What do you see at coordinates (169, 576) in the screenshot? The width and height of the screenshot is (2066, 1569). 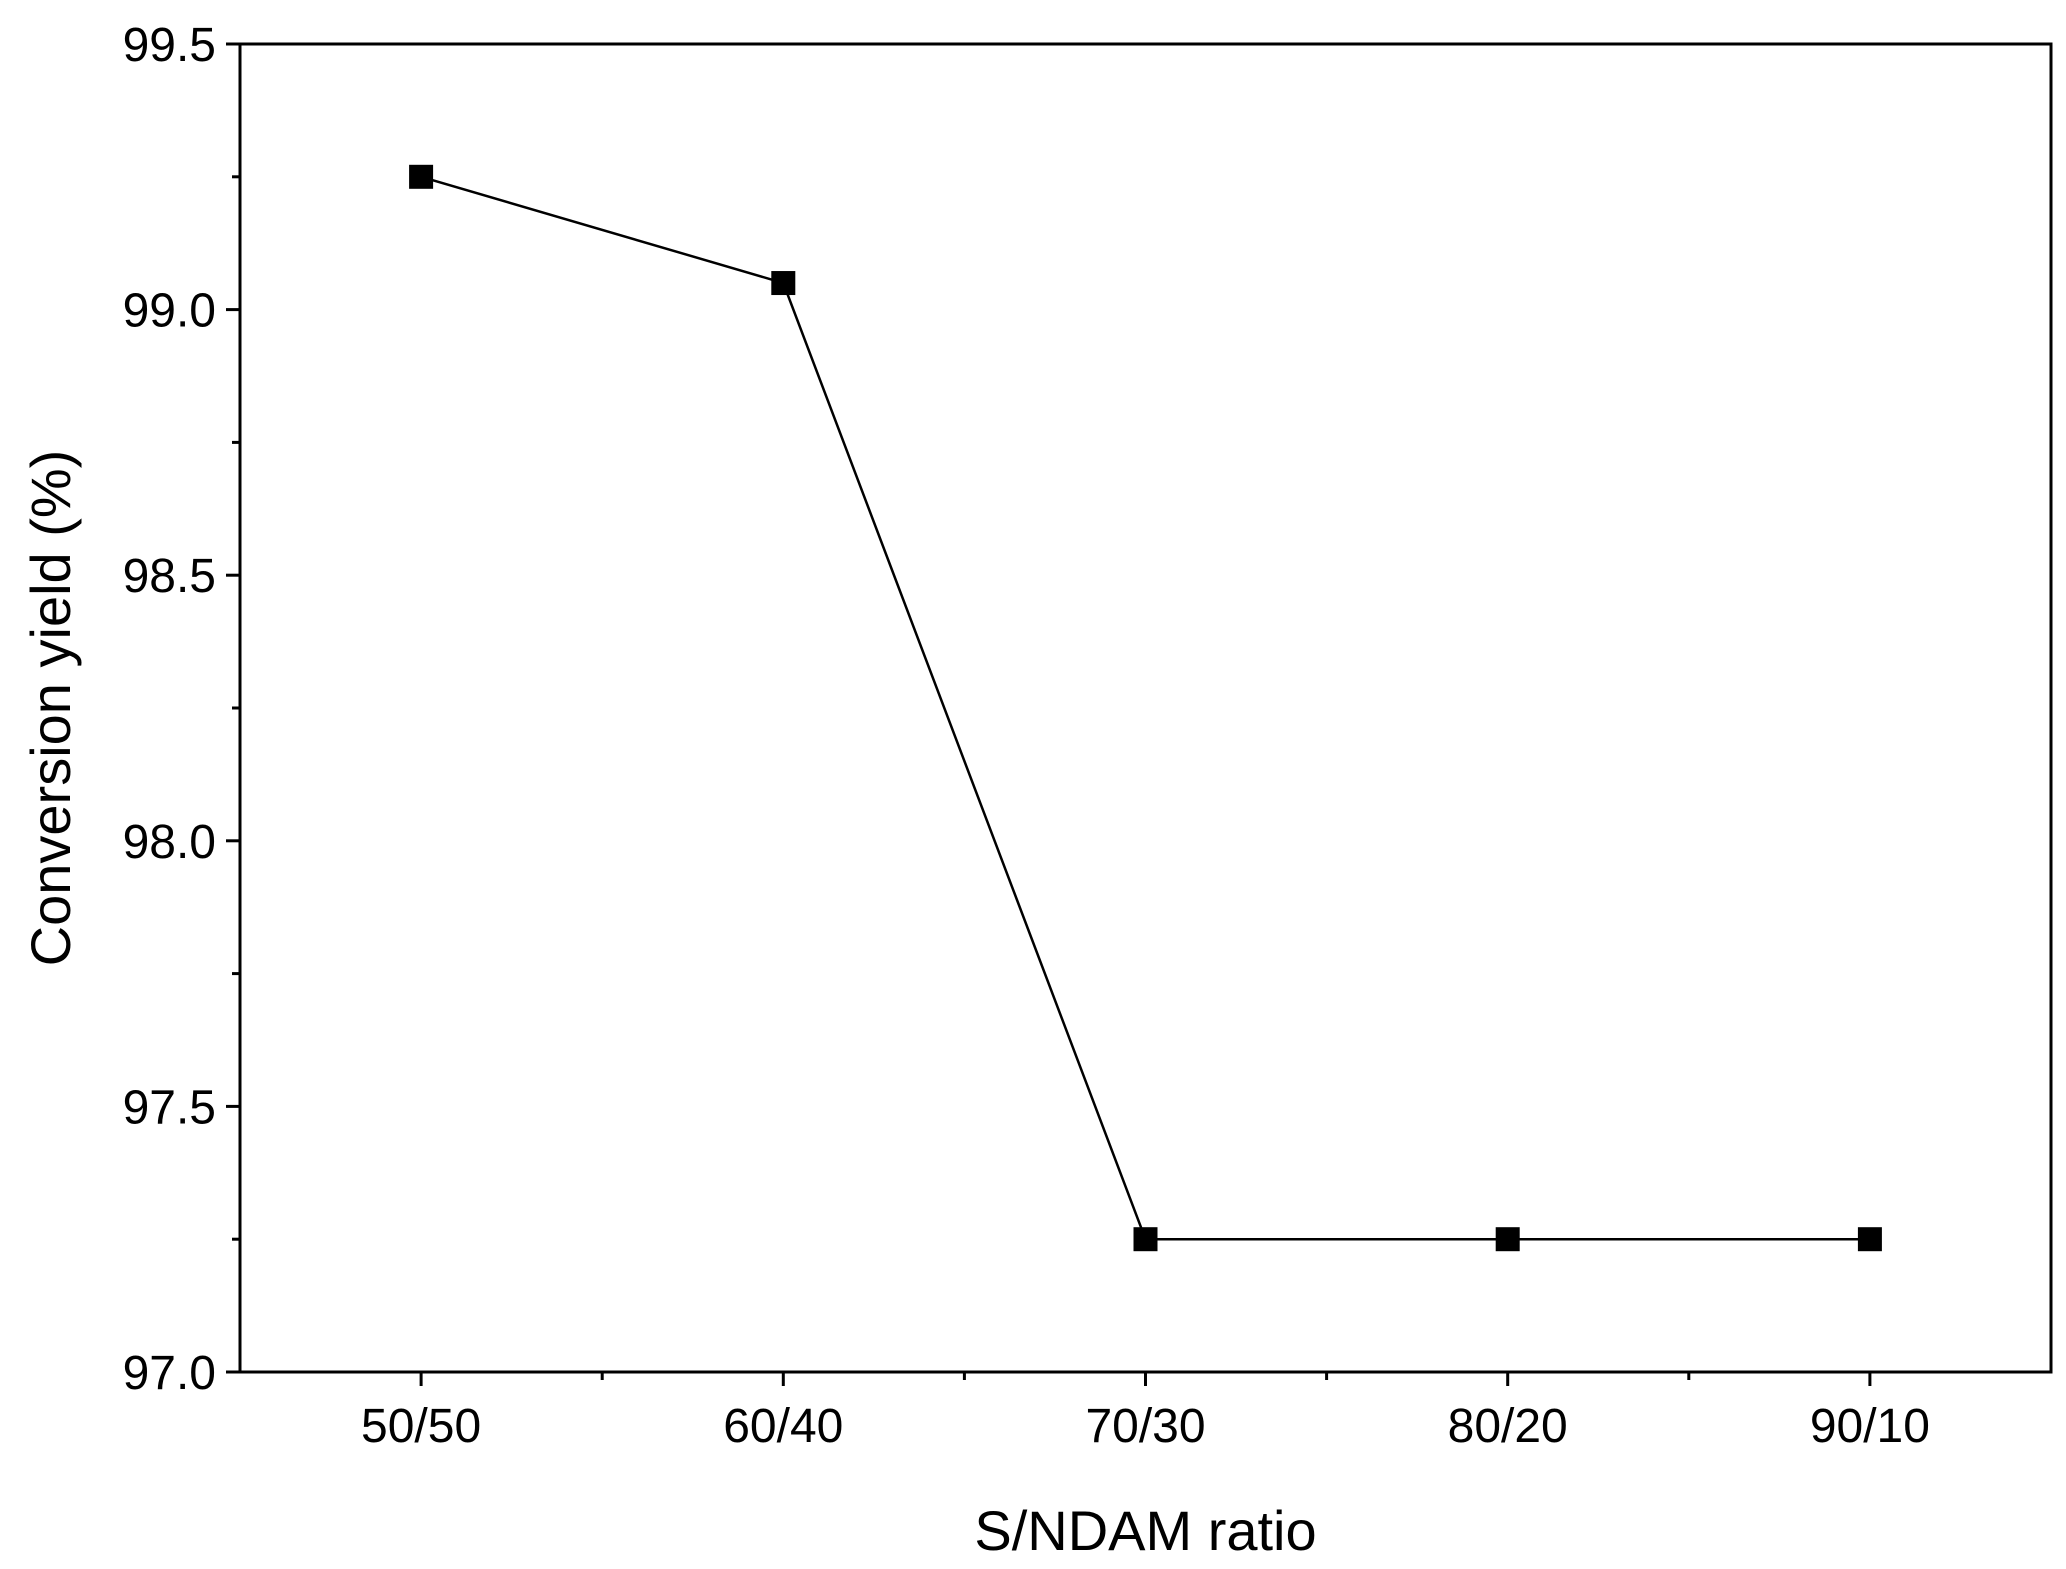 I see `y-tick-label: 98.5` at bounding box center [169, 576].